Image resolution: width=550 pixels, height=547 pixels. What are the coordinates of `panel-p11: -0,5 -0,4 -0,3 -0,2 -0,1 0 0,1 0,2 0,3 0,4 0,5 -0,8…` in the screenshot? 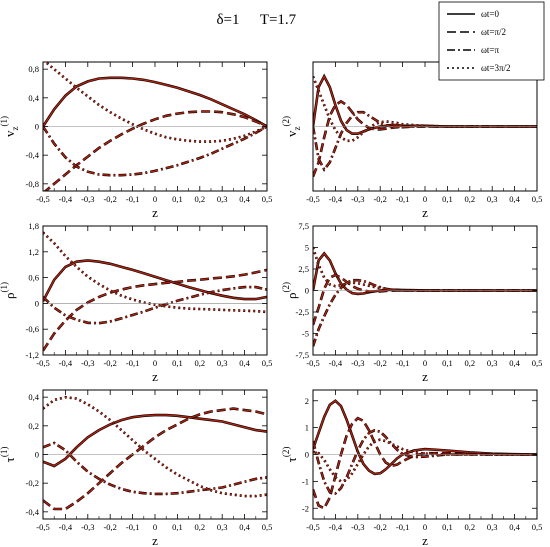 It's located at (136, 140).